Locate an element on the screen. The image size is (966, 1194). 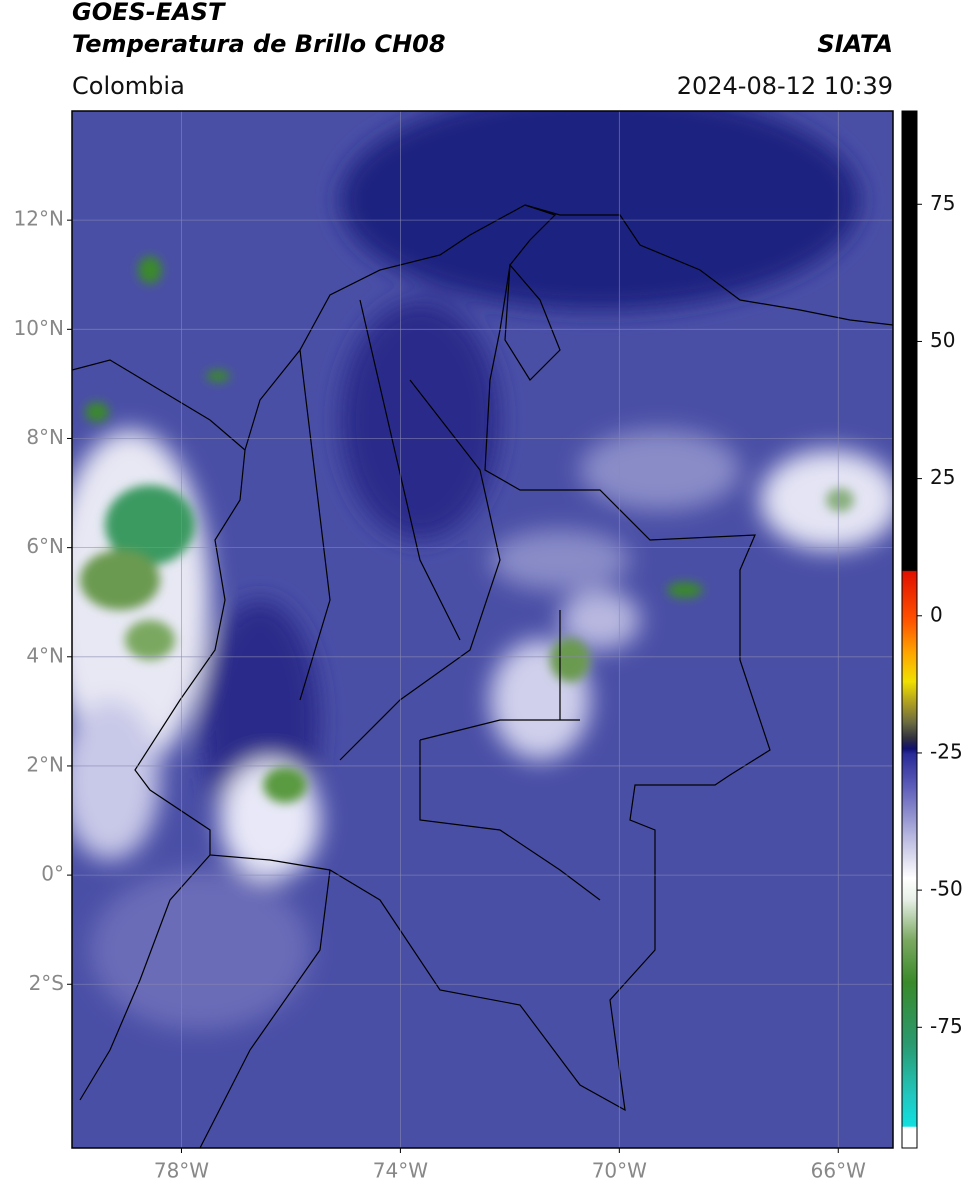
y-tick-label: 0° is located at coordinates (52, 874).